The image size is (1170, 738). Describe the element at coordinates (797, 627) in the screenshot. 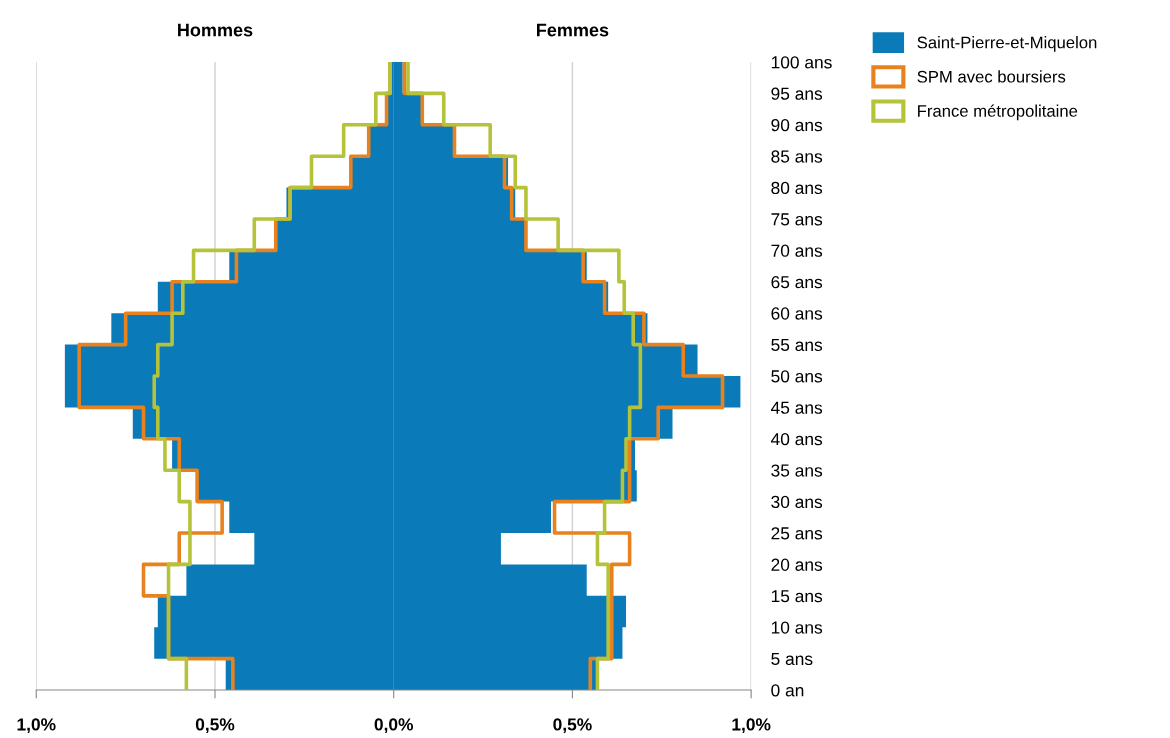

I see `y-tick-label: 10 ans` at that location.